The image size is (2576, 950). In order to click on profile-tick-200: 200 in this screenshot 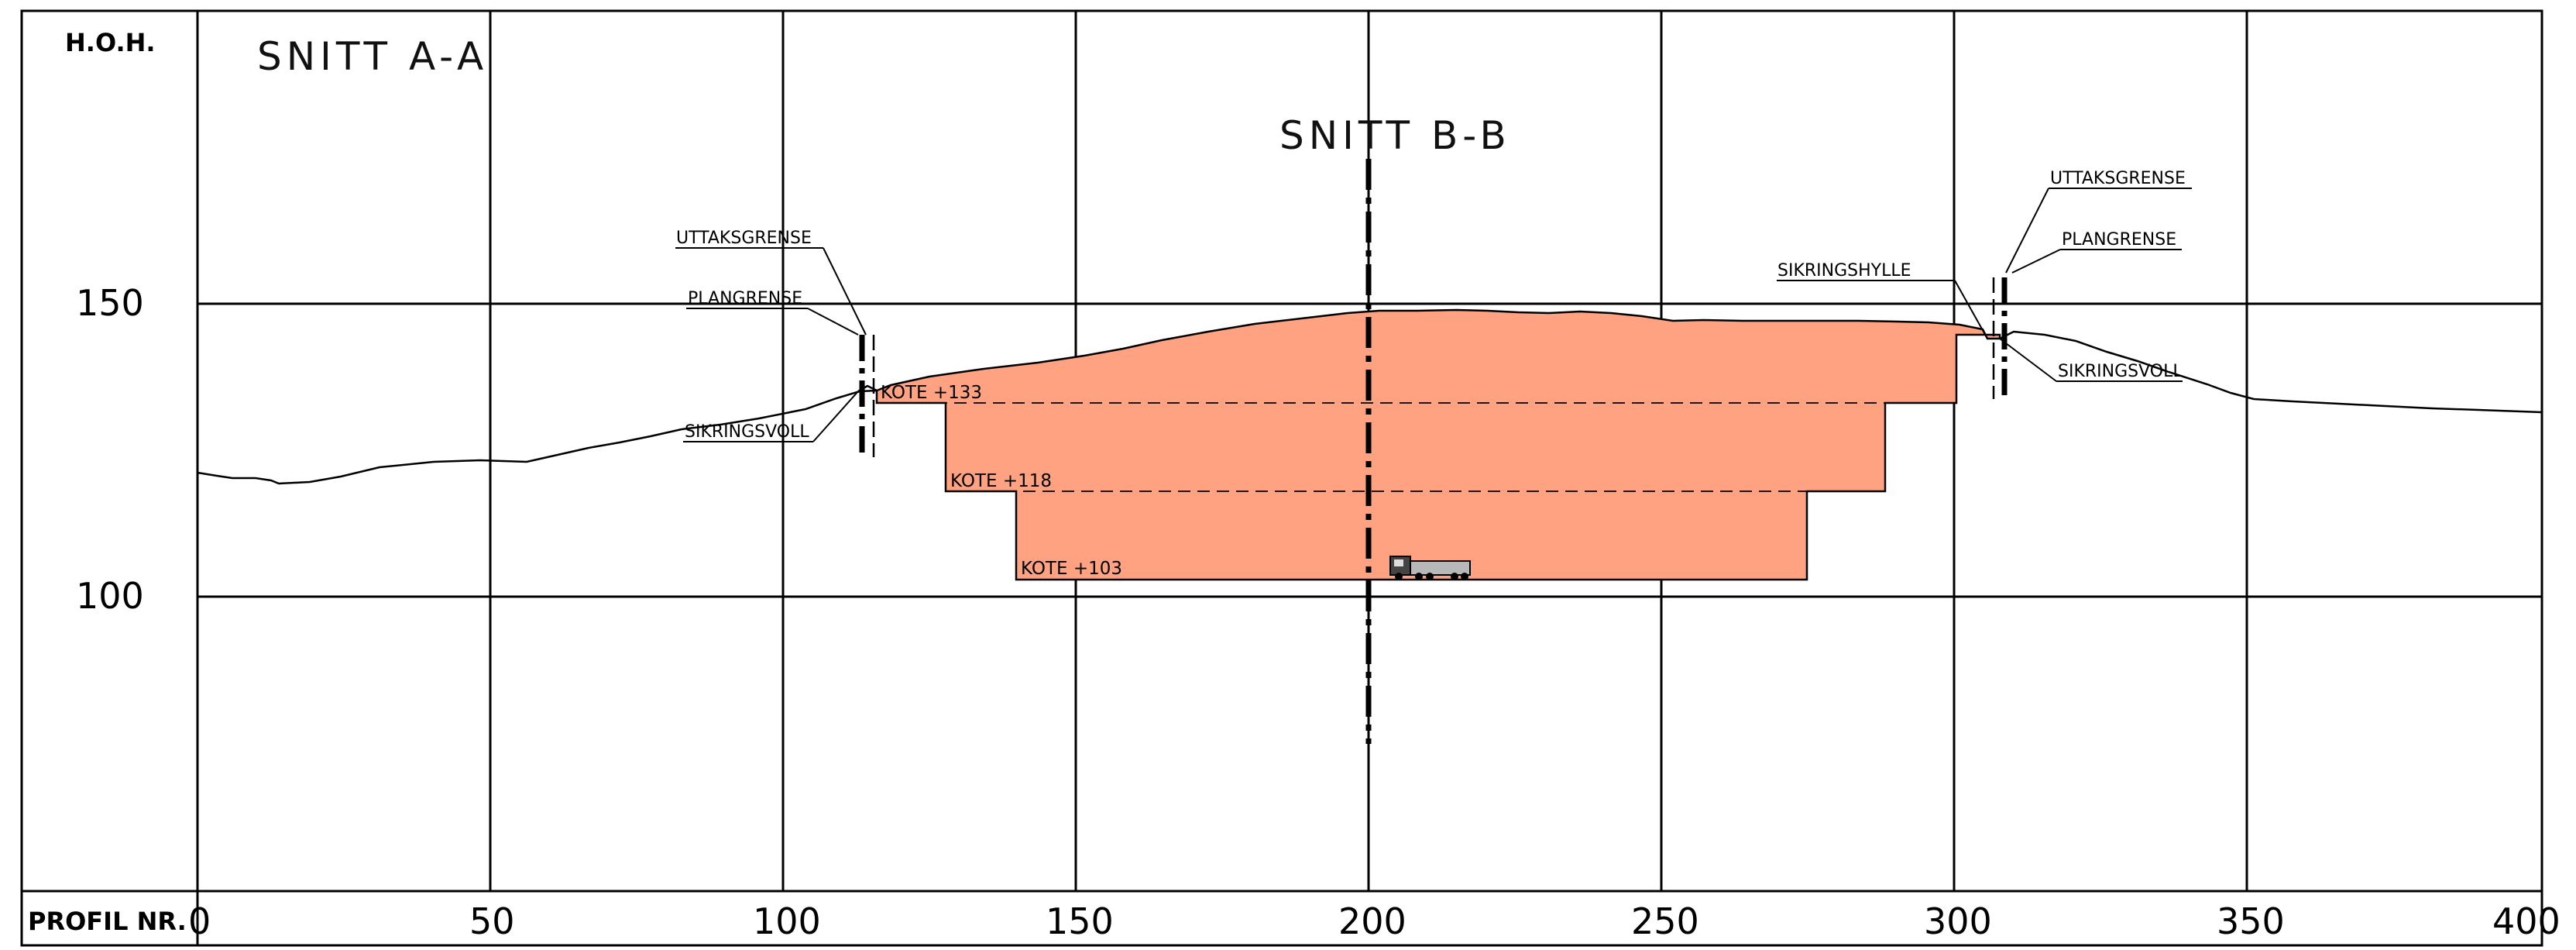, I will do `click(1372, 921)`.